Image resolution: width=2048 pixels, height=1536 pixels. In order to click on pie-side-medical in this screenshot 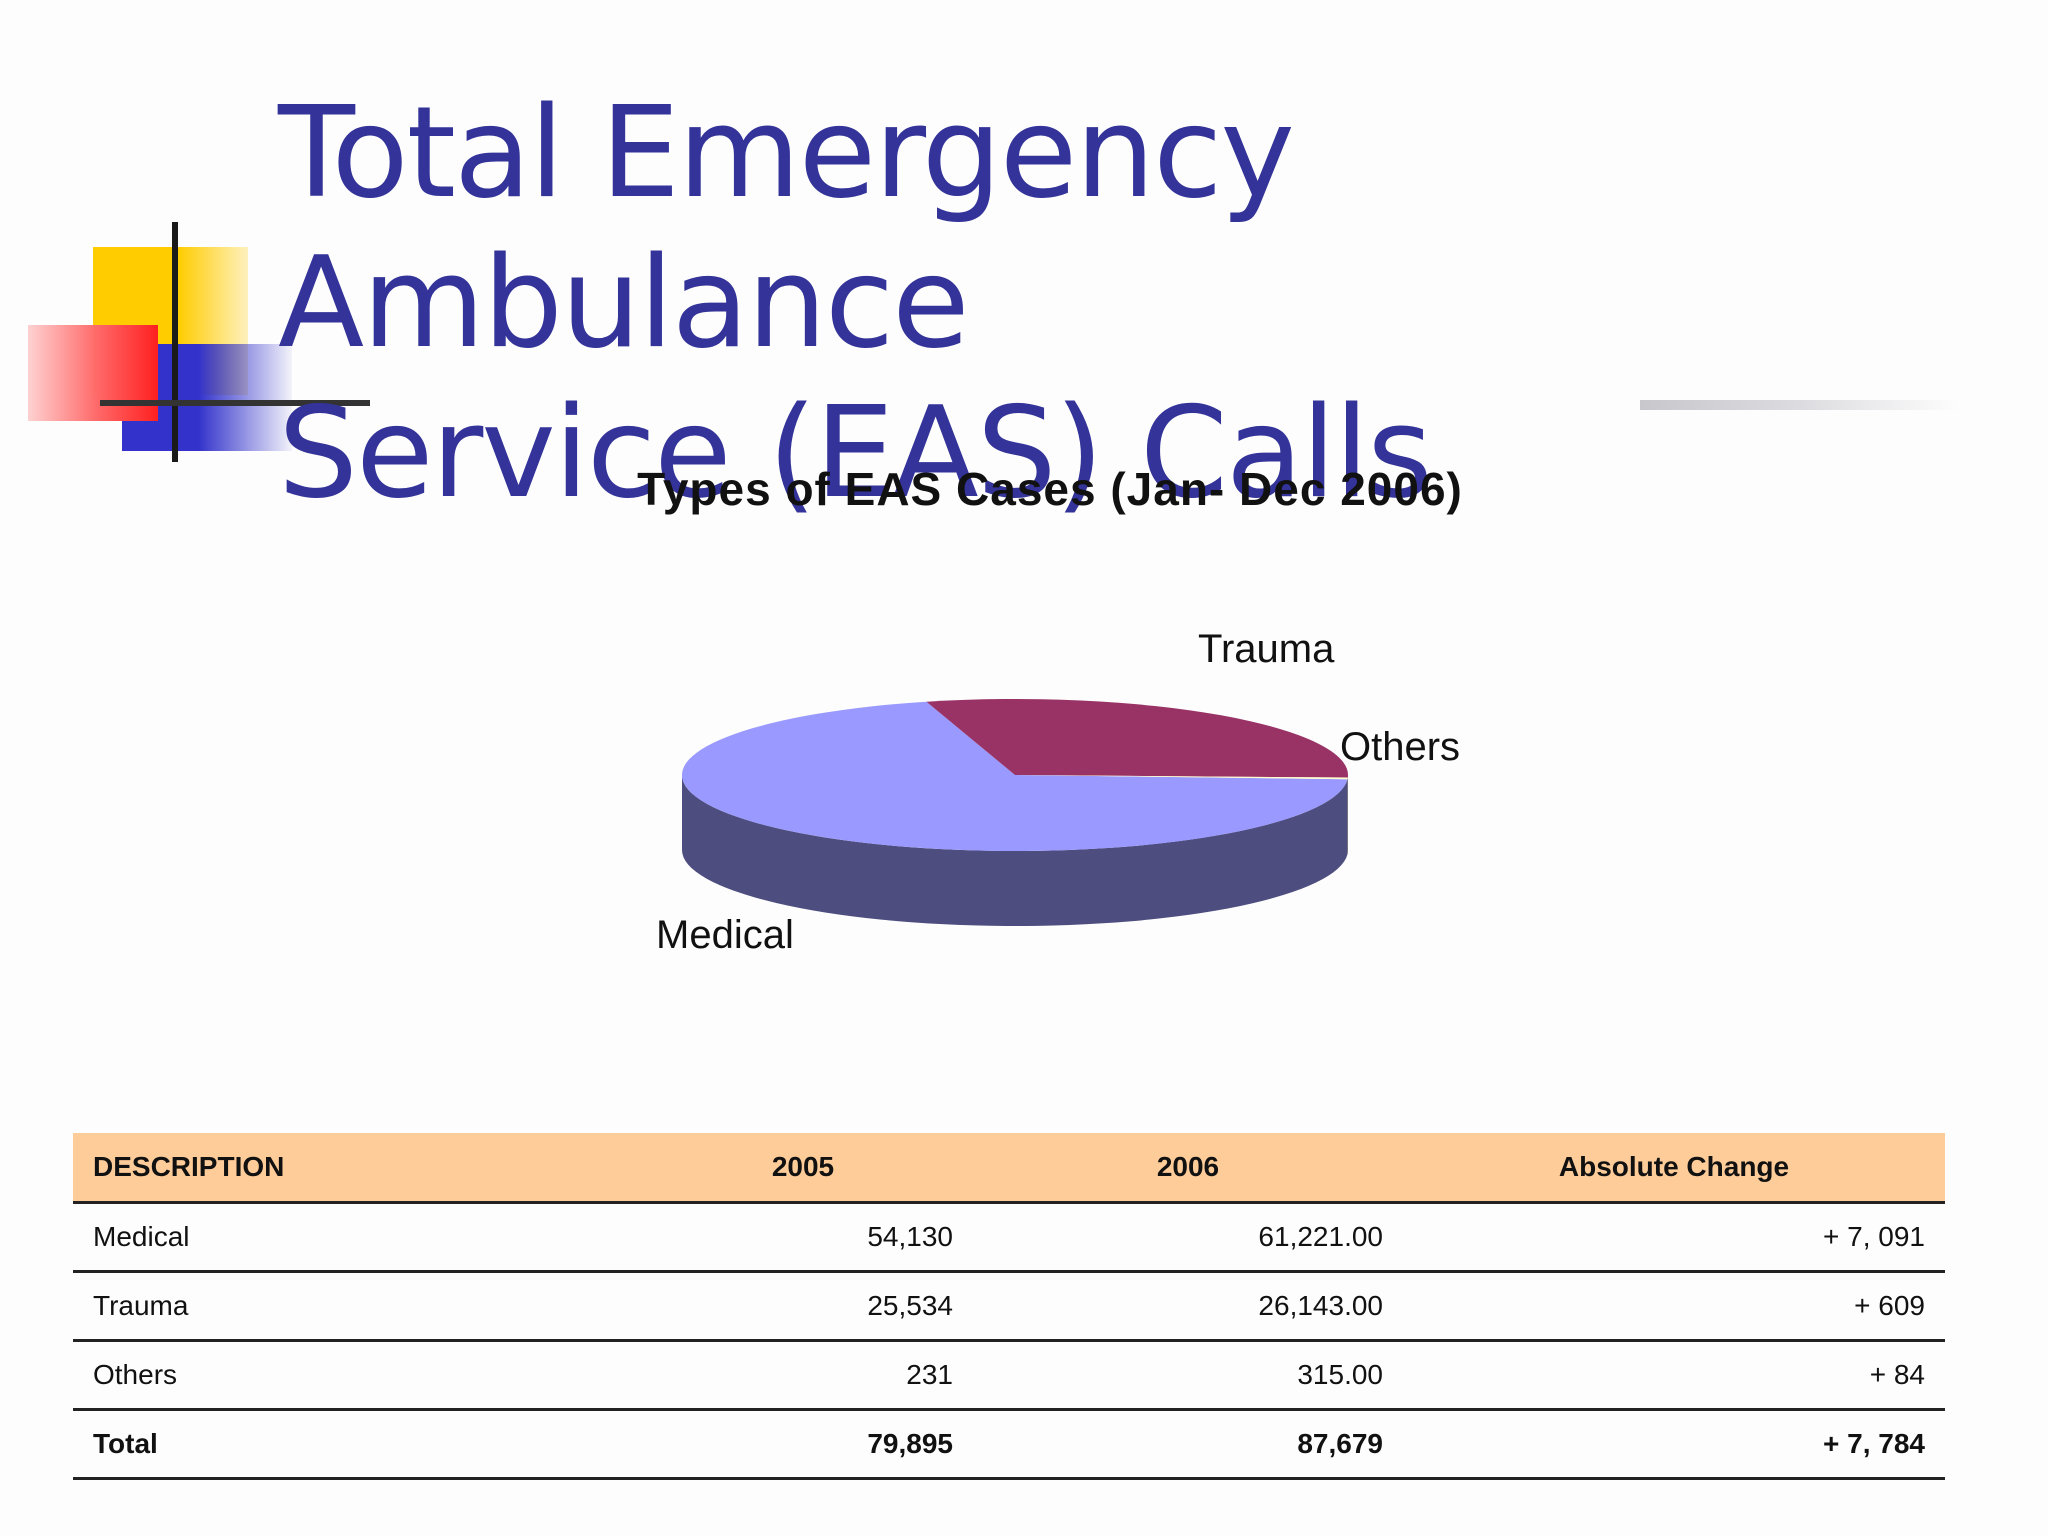, I will do `click(1015, 850)`.